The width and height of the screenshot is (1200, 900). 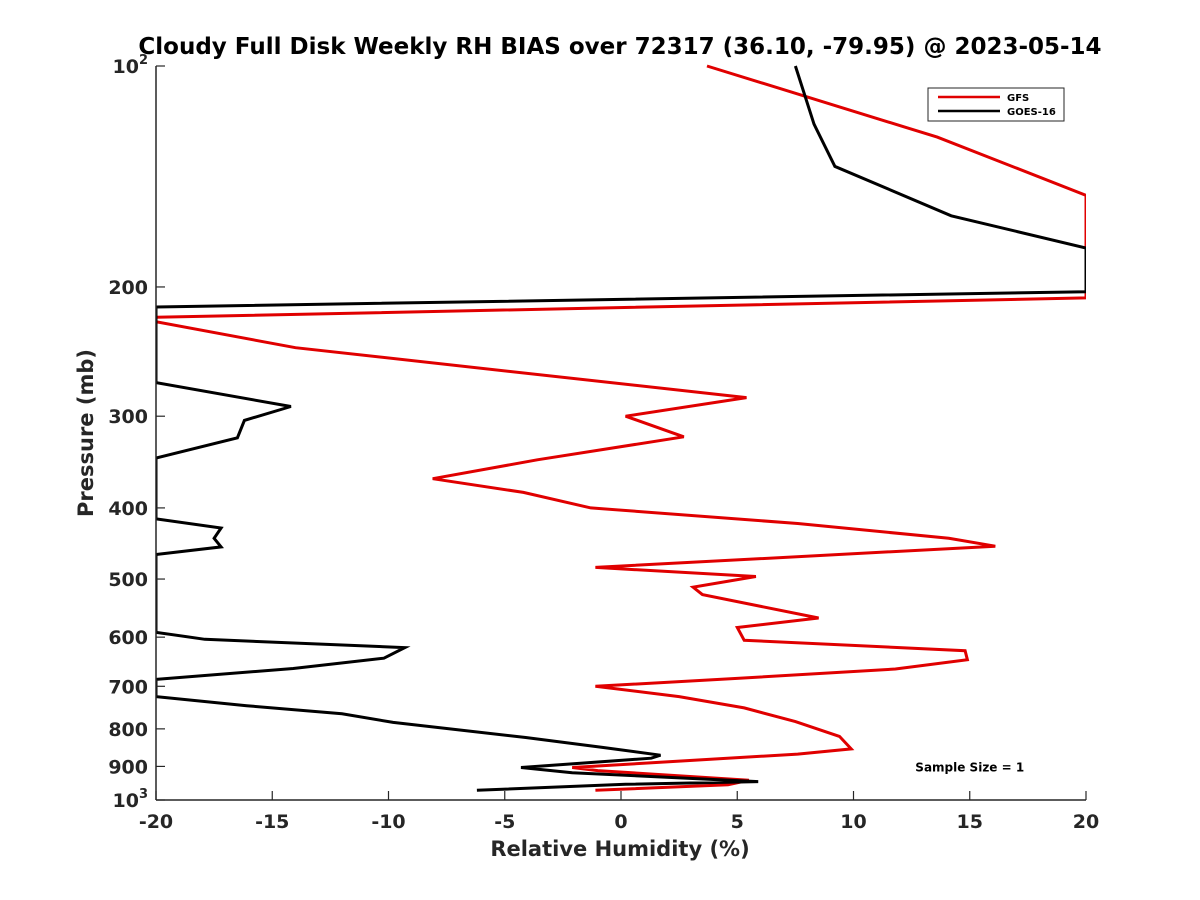 I want to click on y-tick-label: 300, so click(x=128, y=417).